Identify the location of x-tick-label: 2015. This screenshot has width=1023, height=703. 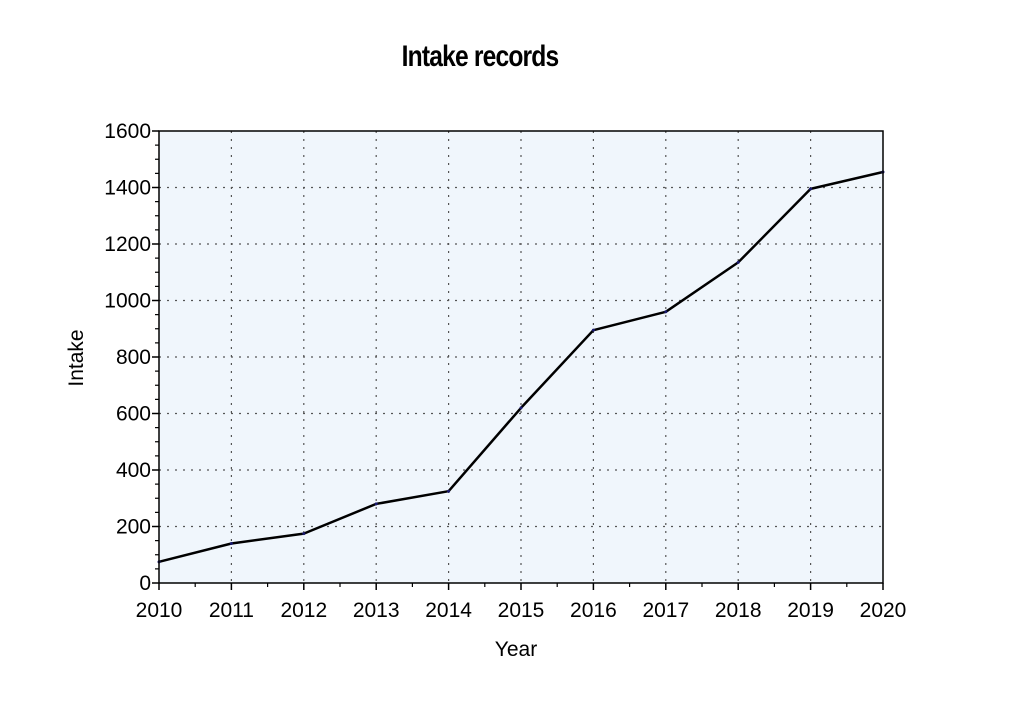
(521, 610).